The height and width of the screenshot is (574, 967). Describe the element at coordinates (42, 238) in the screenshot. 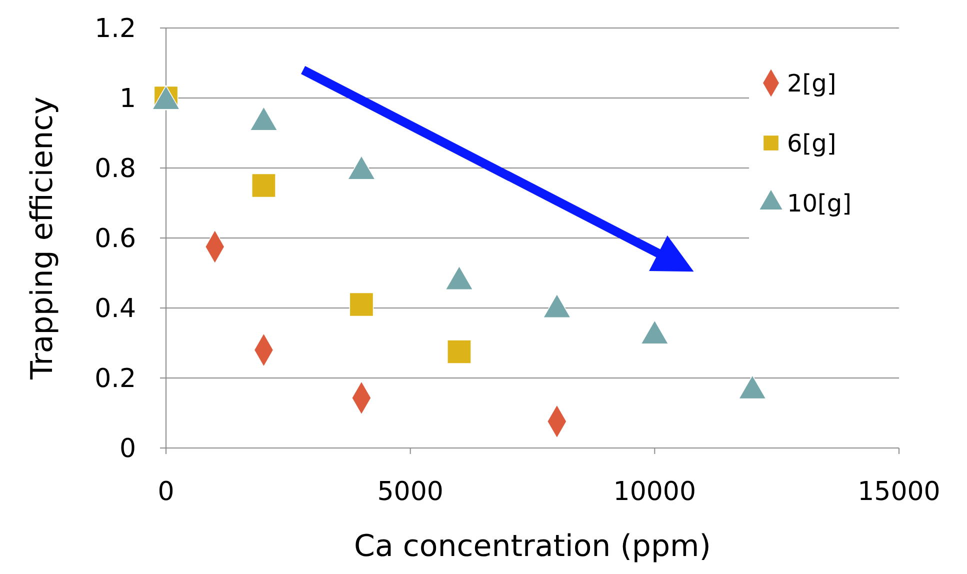

I see `y-axis-title: Trapping efficiency` at that location.